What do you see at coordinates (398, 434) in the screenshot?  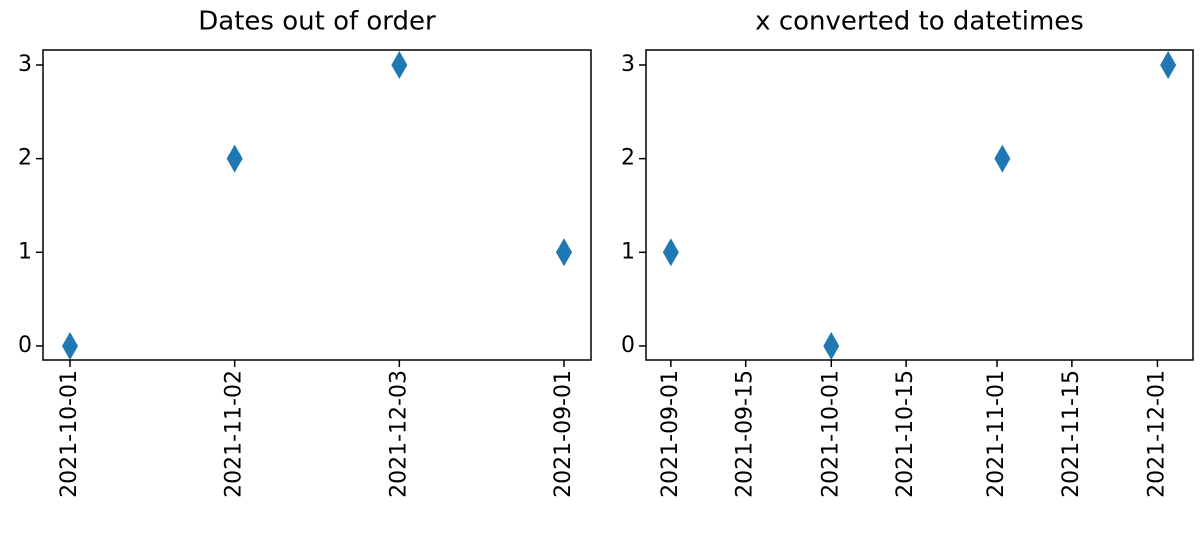 I see `x-tick-label: 2021-12-03` at bounding box center [398, 434].